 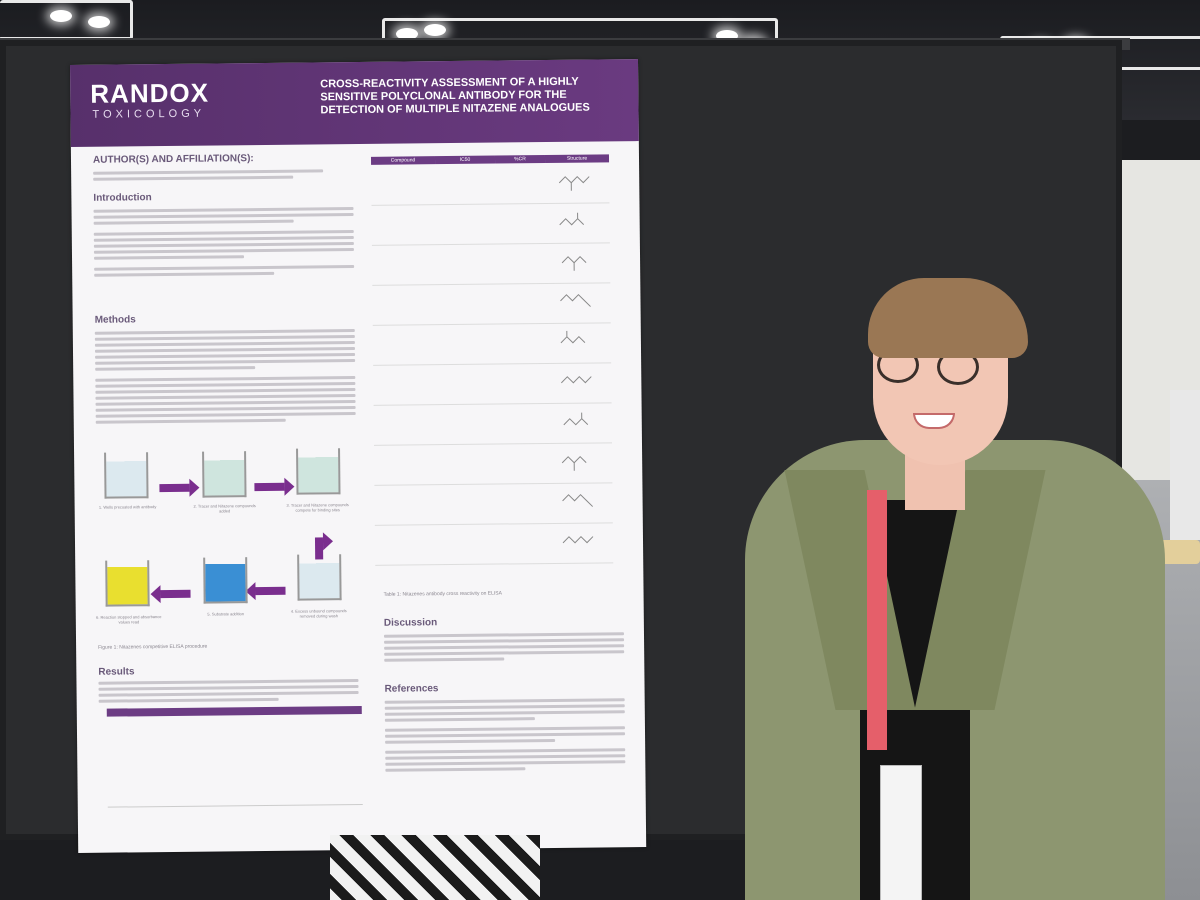 I want to click on introduction-heading: Introduction, so click(x=122, y=198).